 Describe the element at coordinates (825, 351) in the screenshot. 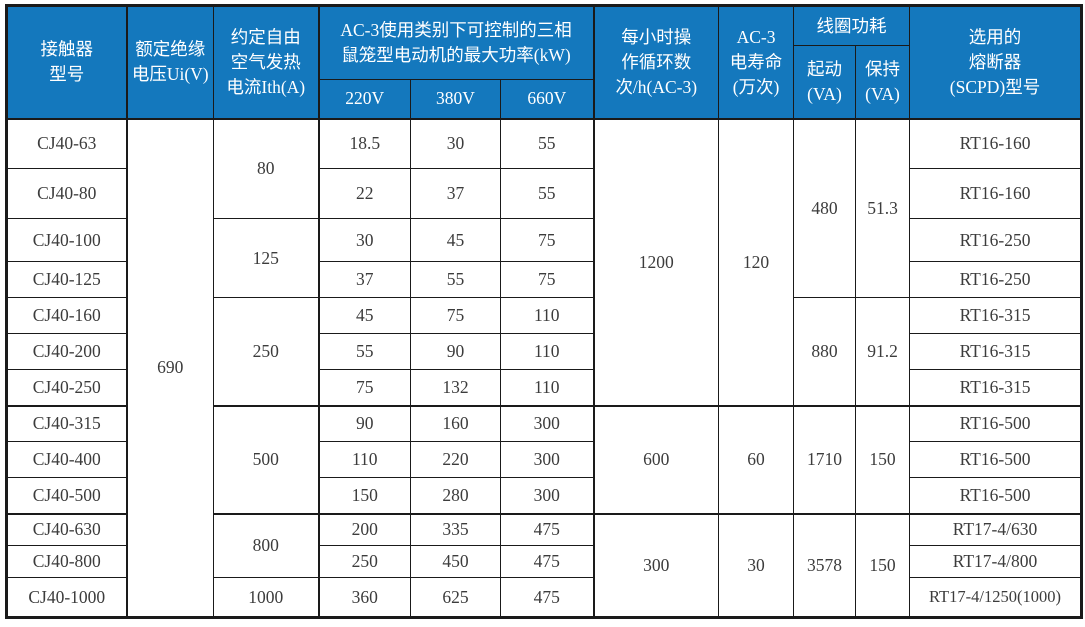

I see `coil-start-cell: 880` at that location.